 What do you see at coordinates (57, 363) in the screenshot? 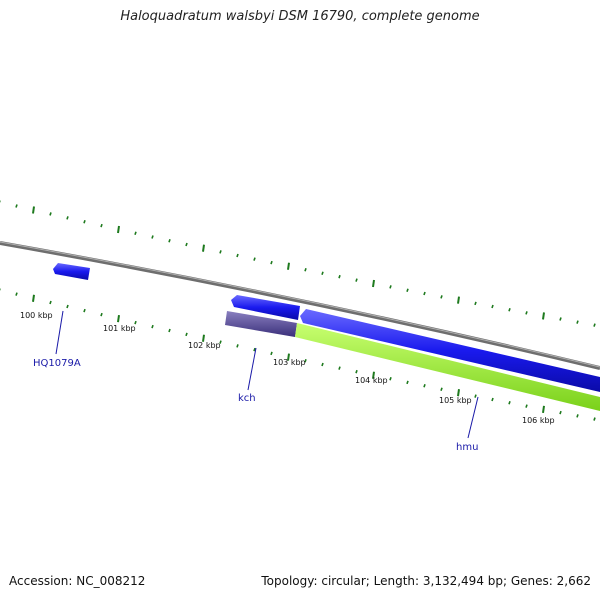
I see `gene-label-hq1079a: HQ1079A` at bounding box center [57, 363].